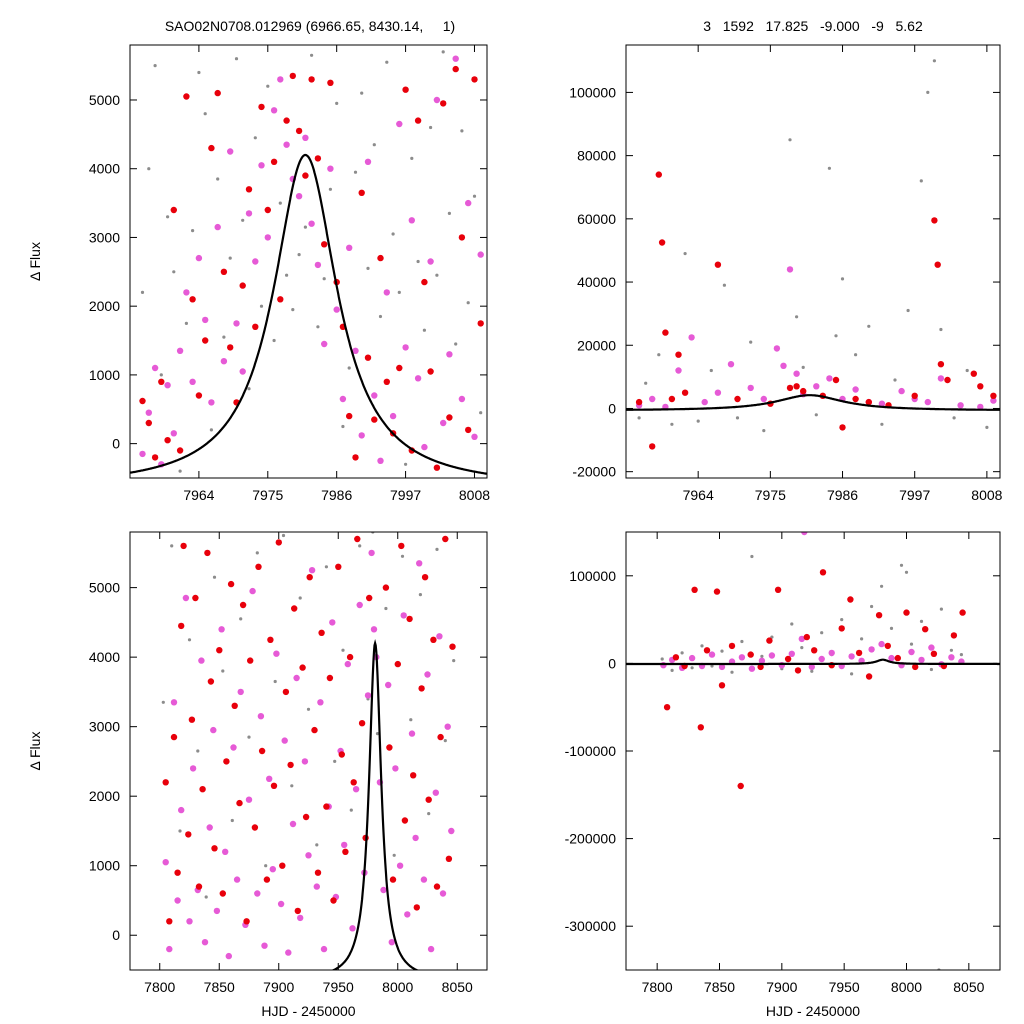 The height and width of the screenshot is (1024, 1024). What do you see at coordinates (592, 92) in the screenshot?
I see `y-tick-label: 100000` at bounding box center [592, 92].